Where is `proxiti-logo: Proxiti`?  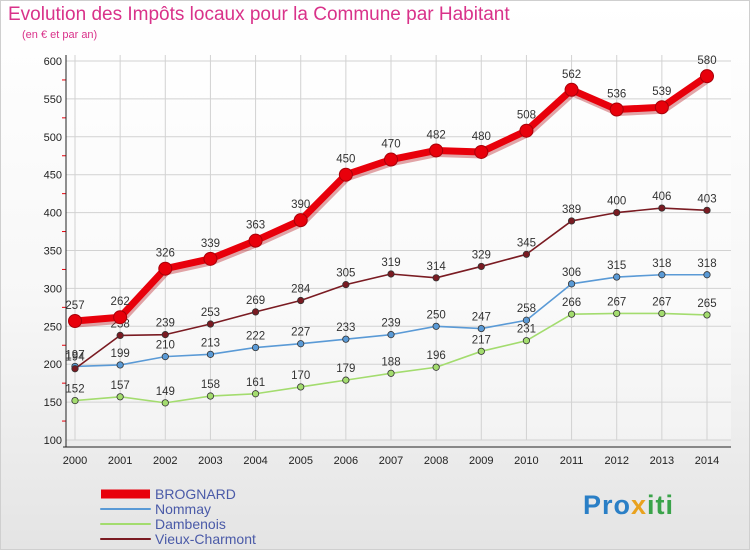 proxiti-logo: Proxiti is located at coordinates (628, 505).